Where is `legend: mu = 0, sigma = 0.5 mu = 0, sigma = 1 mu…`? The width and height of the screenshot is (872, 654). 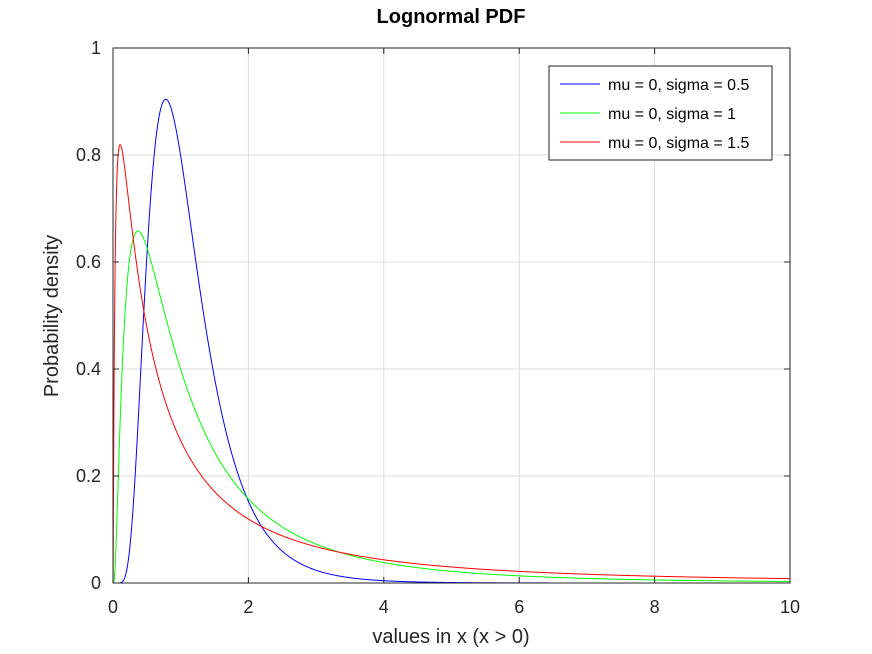 legend: mu = 0, sigma = 0.5 mu = 0, sigma = 1 mu… is located at coordinates (660, 113).